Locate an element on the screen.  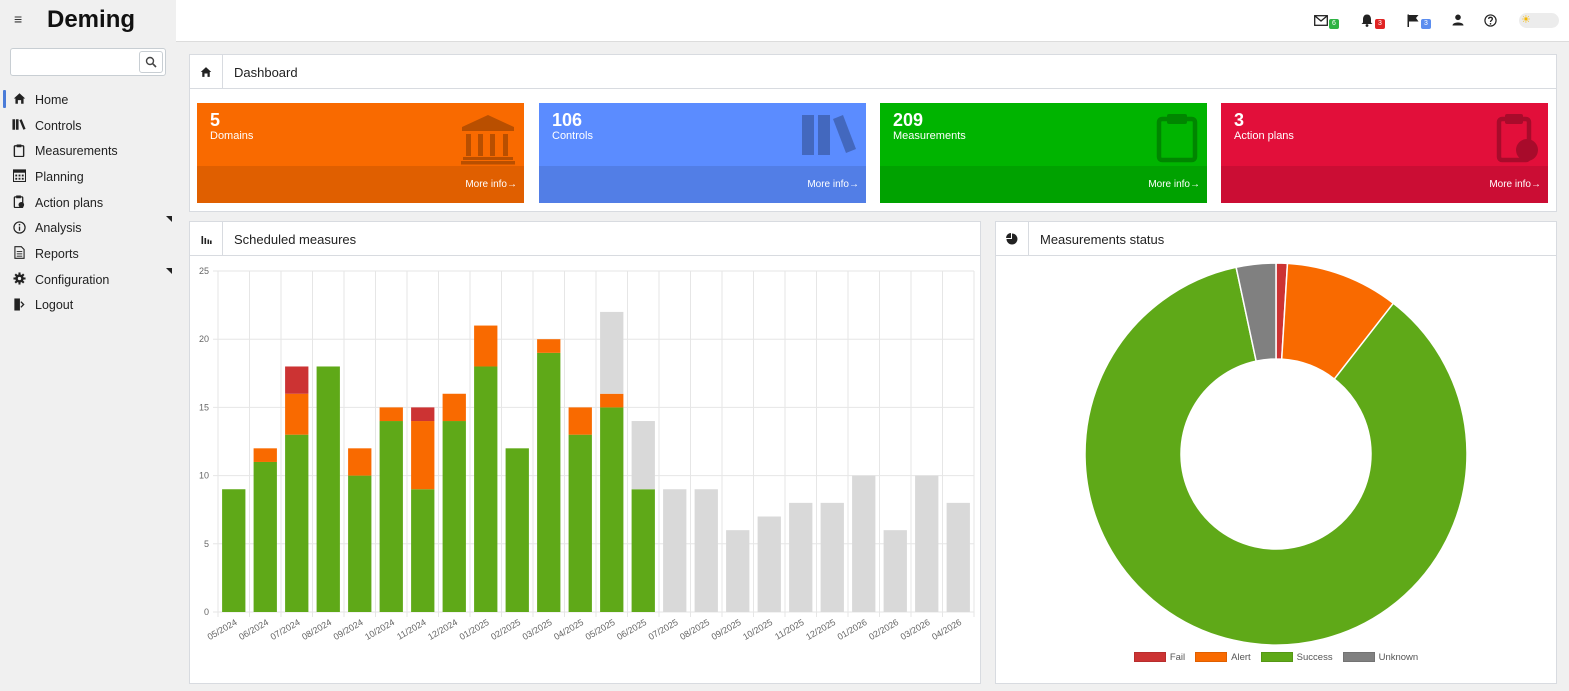
tile-action-plans: 3 Action plans More info→ is located at coordinates (1384, 153).